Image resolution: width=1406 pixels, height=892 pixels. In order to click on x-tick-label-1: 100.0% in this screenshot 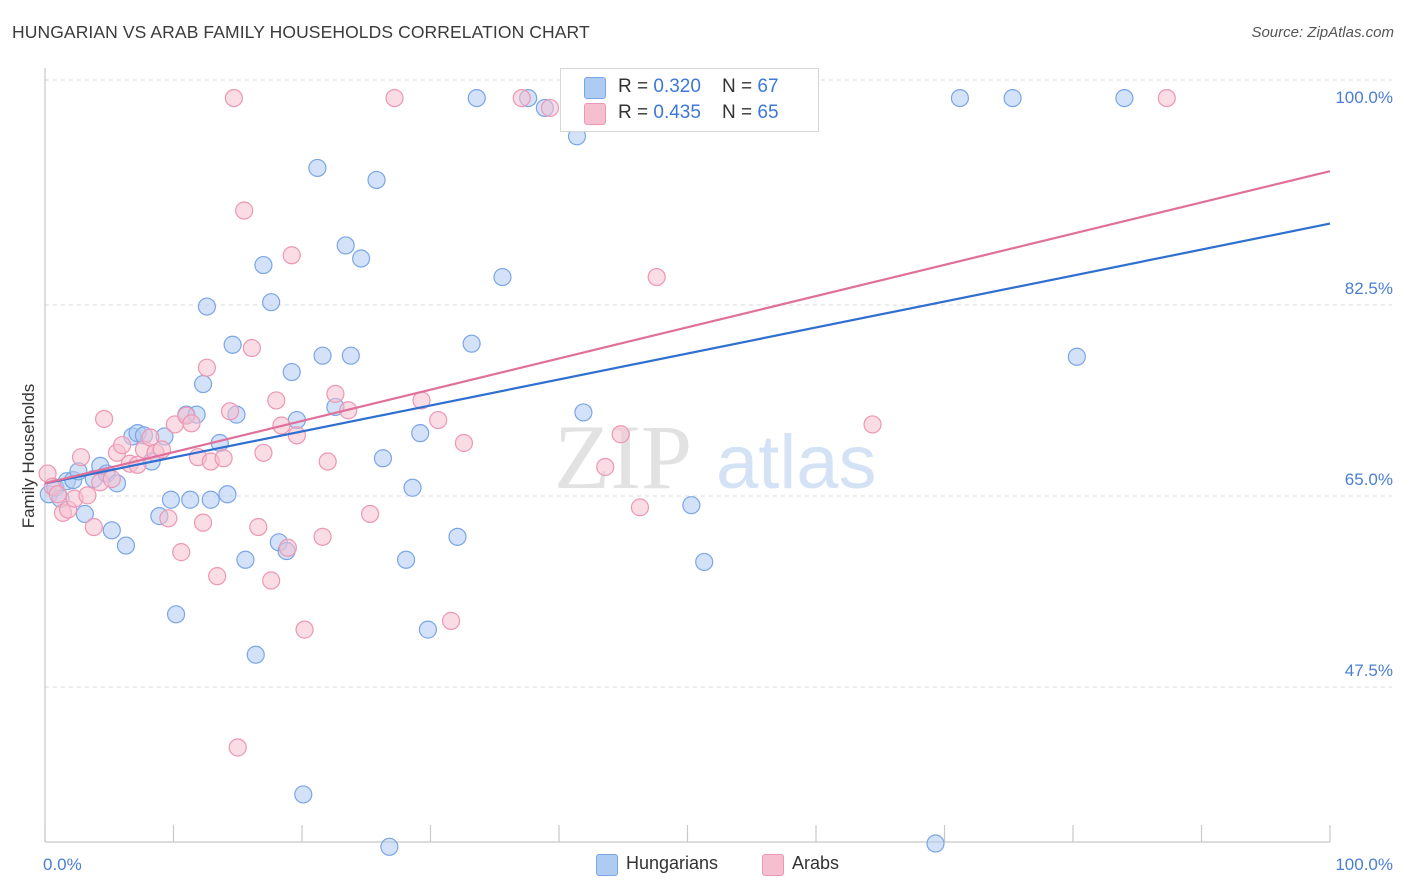, I will do `click(1364, 864)`.